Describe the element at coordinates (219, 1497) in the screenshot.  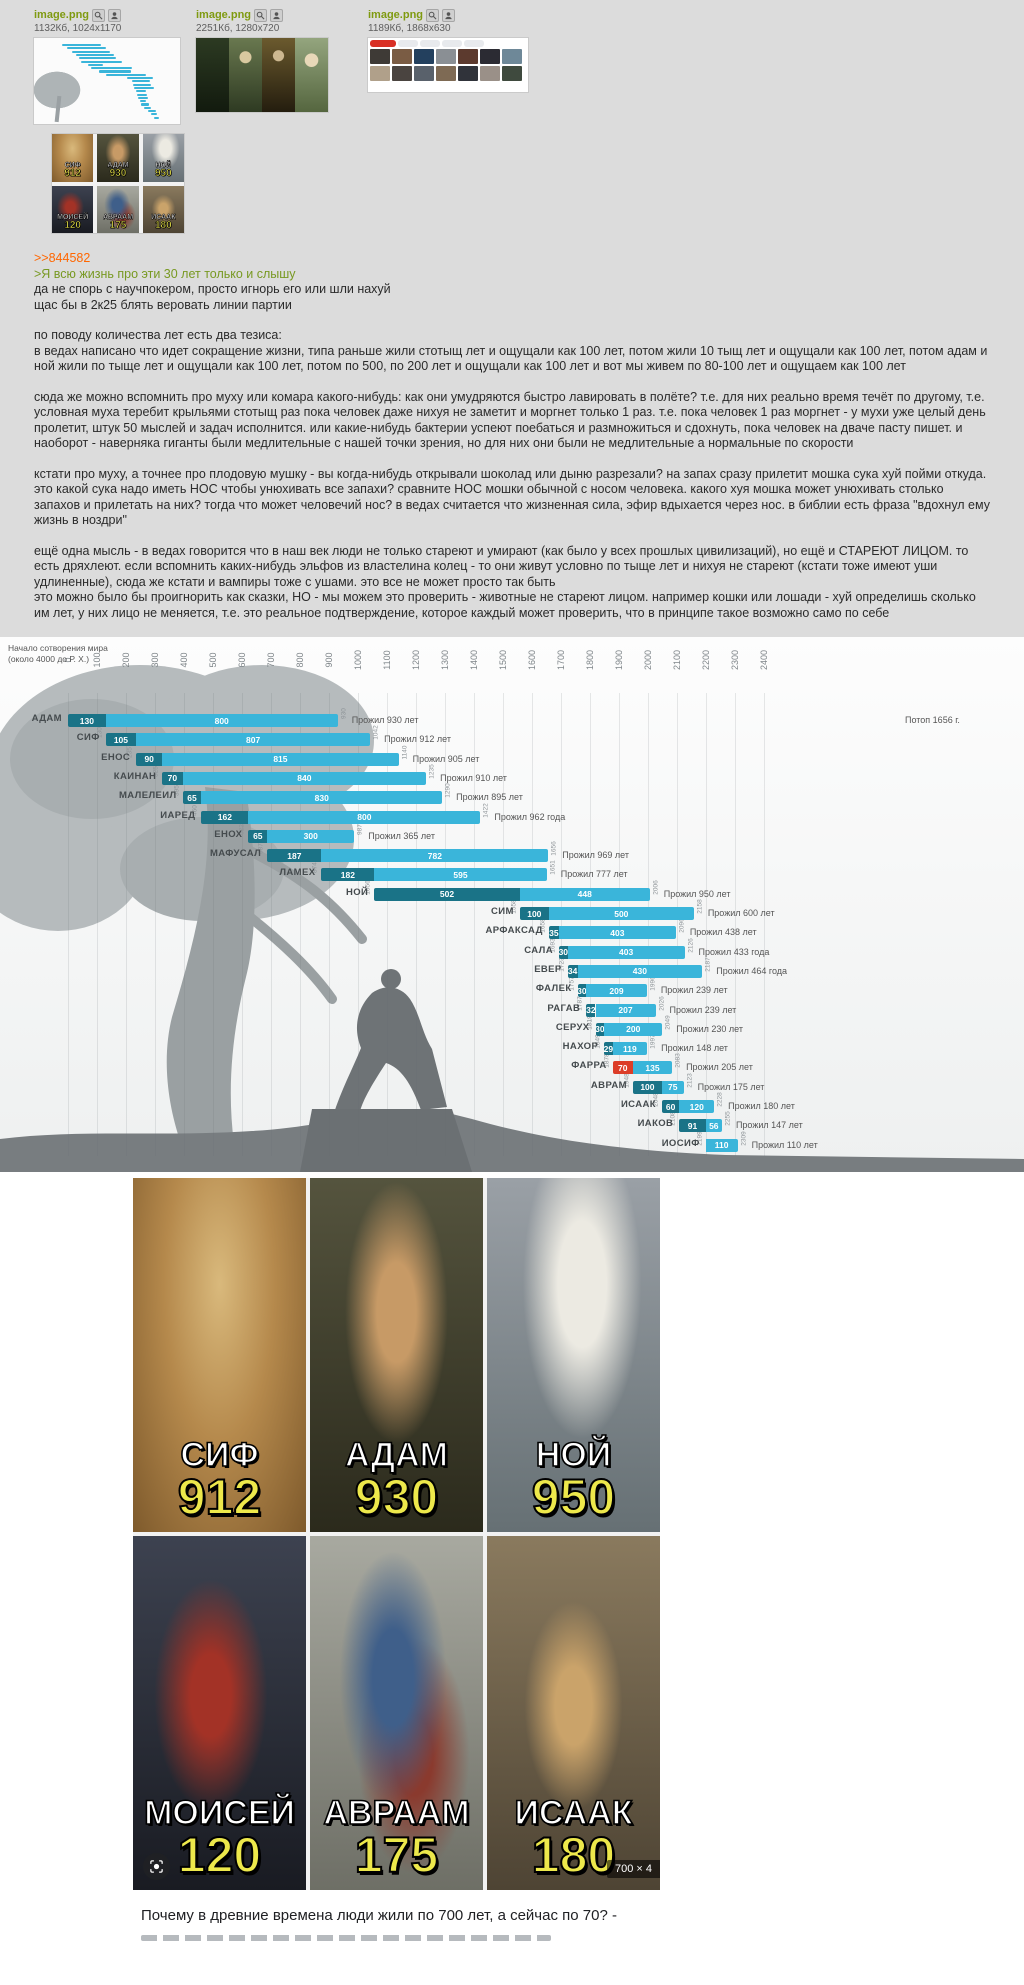
I see `meme-panel-age: 912` at that location.